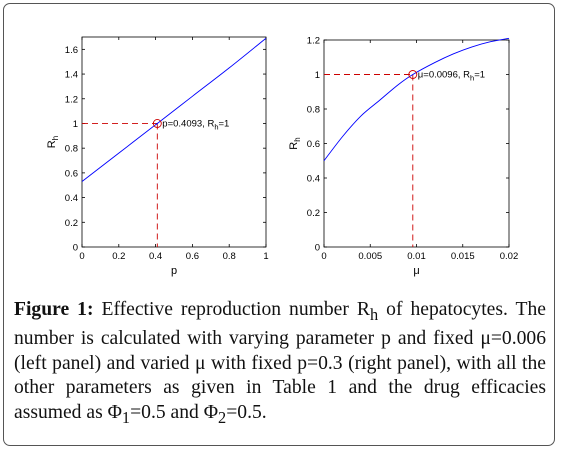  What do you see at coordinates (463, 256) in the screenshot?
I see `right-x-tick-label: 0.015` at bounding box center [463, 256].